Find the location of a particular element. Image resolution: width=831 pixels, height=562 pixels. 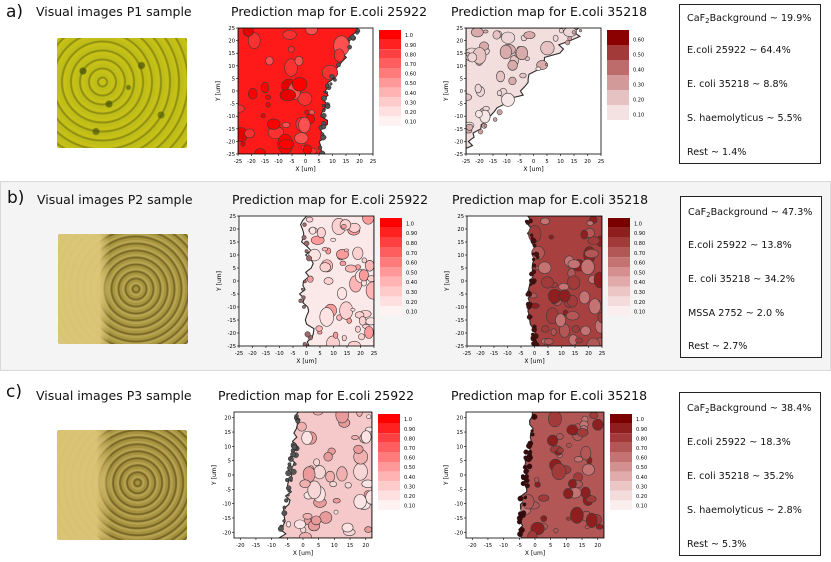

y-tick-label: -25 is located at coordinates (460, 347).